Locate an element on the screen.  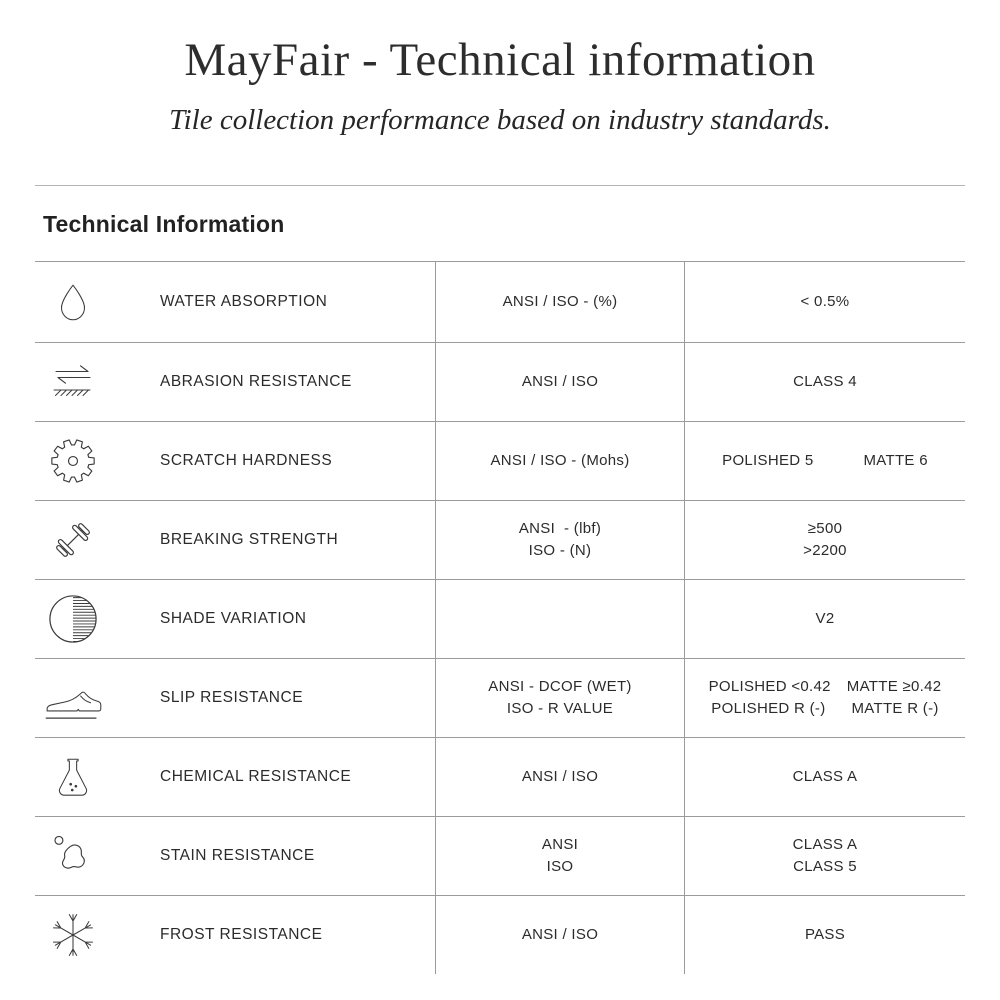
value-text: CLASS 4 is located at coordinates (825, 382).